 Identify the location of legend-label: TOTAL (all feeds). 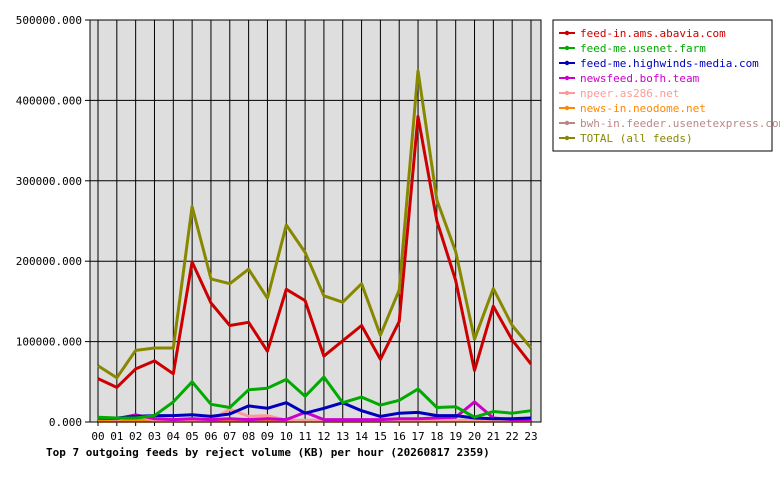
(636, 138).